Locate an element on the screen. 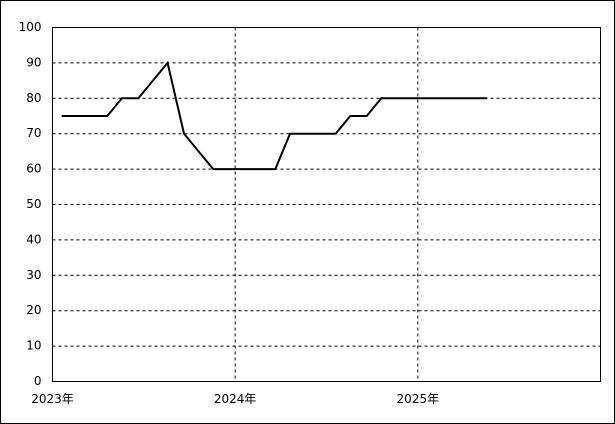 The image size is (615, 424). y-tick-label: 0 is located at coordinates (38, 381).